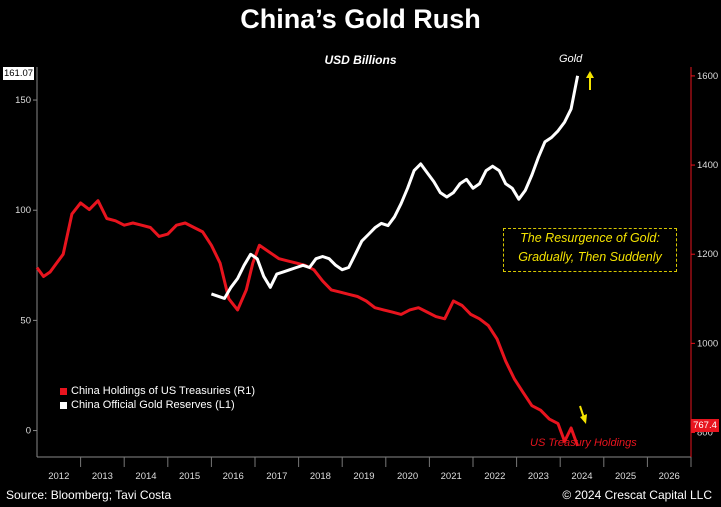 Image resolution: width=721 pixels, height=507 pixels. What do you see at coordinates (276, 476) in the screenshot?
I see `x-tick-label: 2017` at bounding box center [276, 476].